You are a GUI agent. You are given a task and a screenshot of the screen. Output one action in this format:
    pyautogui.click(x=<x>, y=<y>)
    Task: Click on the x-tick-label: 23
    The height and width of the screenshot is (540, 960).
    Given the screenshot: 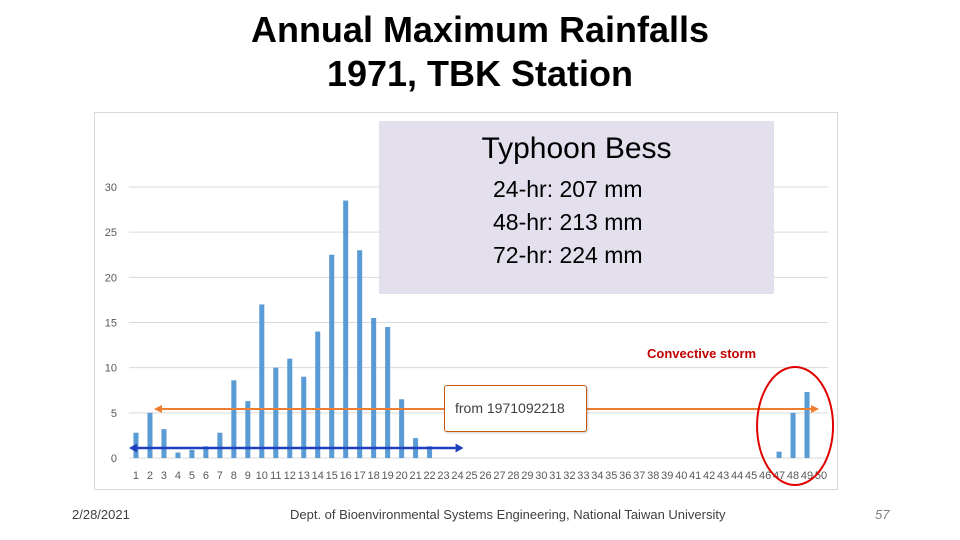 What is the action you would take?
    pyautogui.click(x=443, y=476)
    